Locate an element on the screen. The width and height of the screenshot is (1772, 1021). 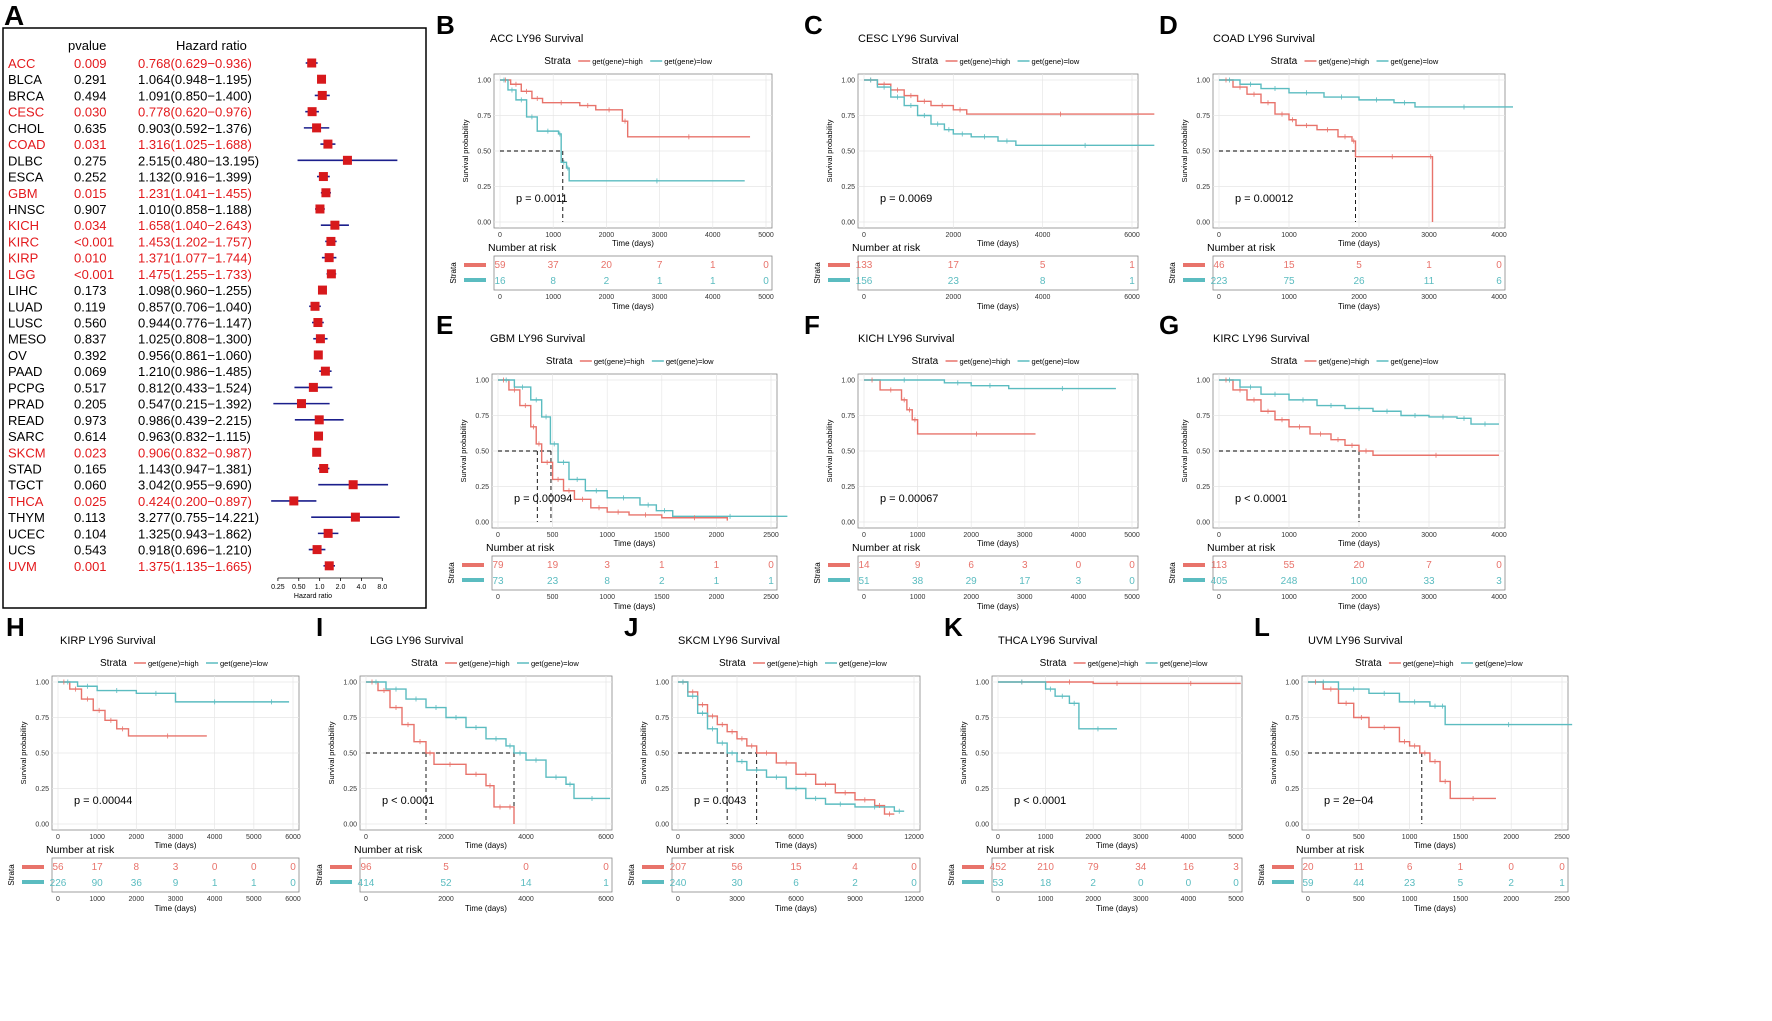
x-tick-label: 3000 is located at coordinates (176, 837).